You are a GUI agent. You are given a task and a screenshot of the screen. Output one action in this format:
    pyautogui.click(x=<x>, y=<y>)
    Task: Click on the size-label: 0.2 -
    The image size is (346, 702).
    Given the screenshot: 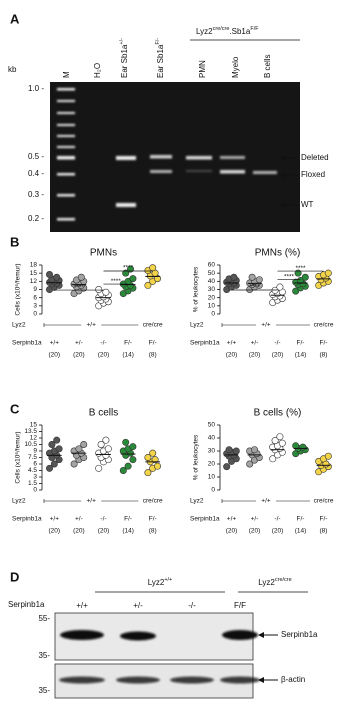 What is the action you would take?
    pyautogui.click(x=36, y=218)
    